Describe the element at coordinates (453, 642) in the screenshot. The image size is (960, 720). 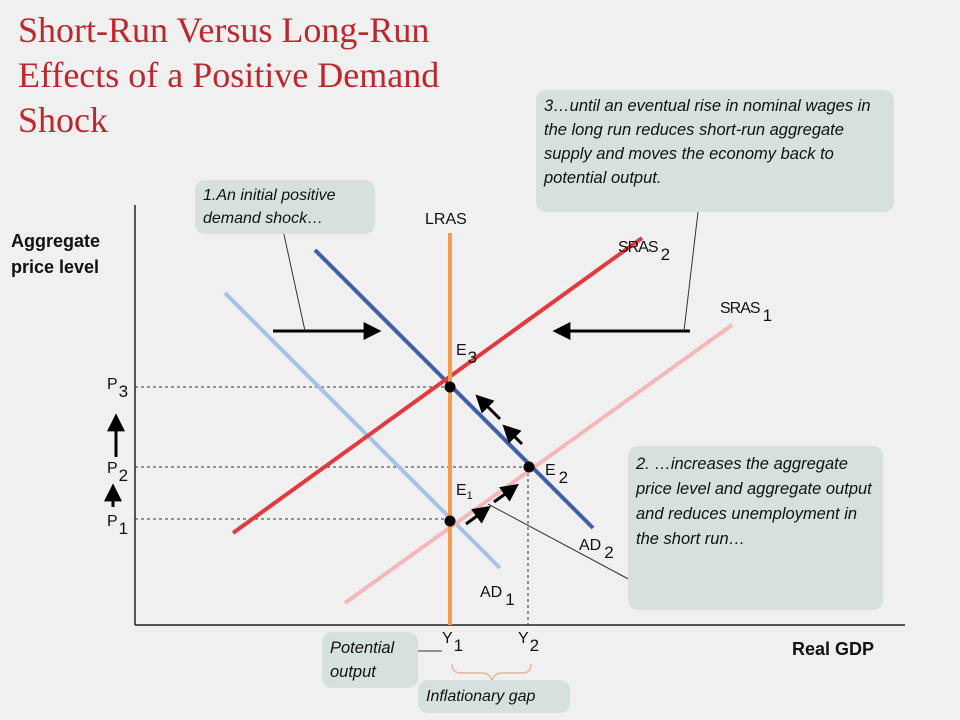
I see `y1-label: Y1` at that location.